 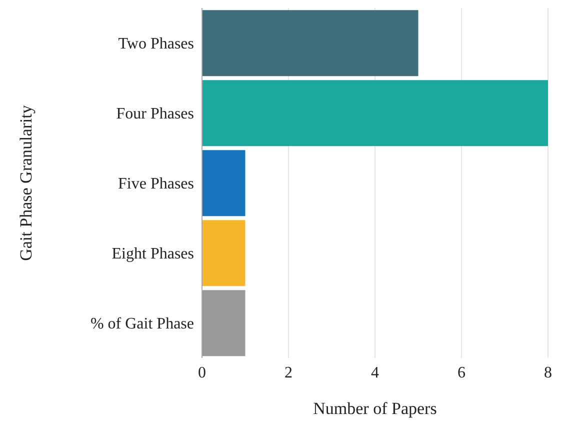 What do you see at coordinates (156, 44) in the screenshot?
I see `y-tick-label: Two Phases` at bounding box center [156, 44].